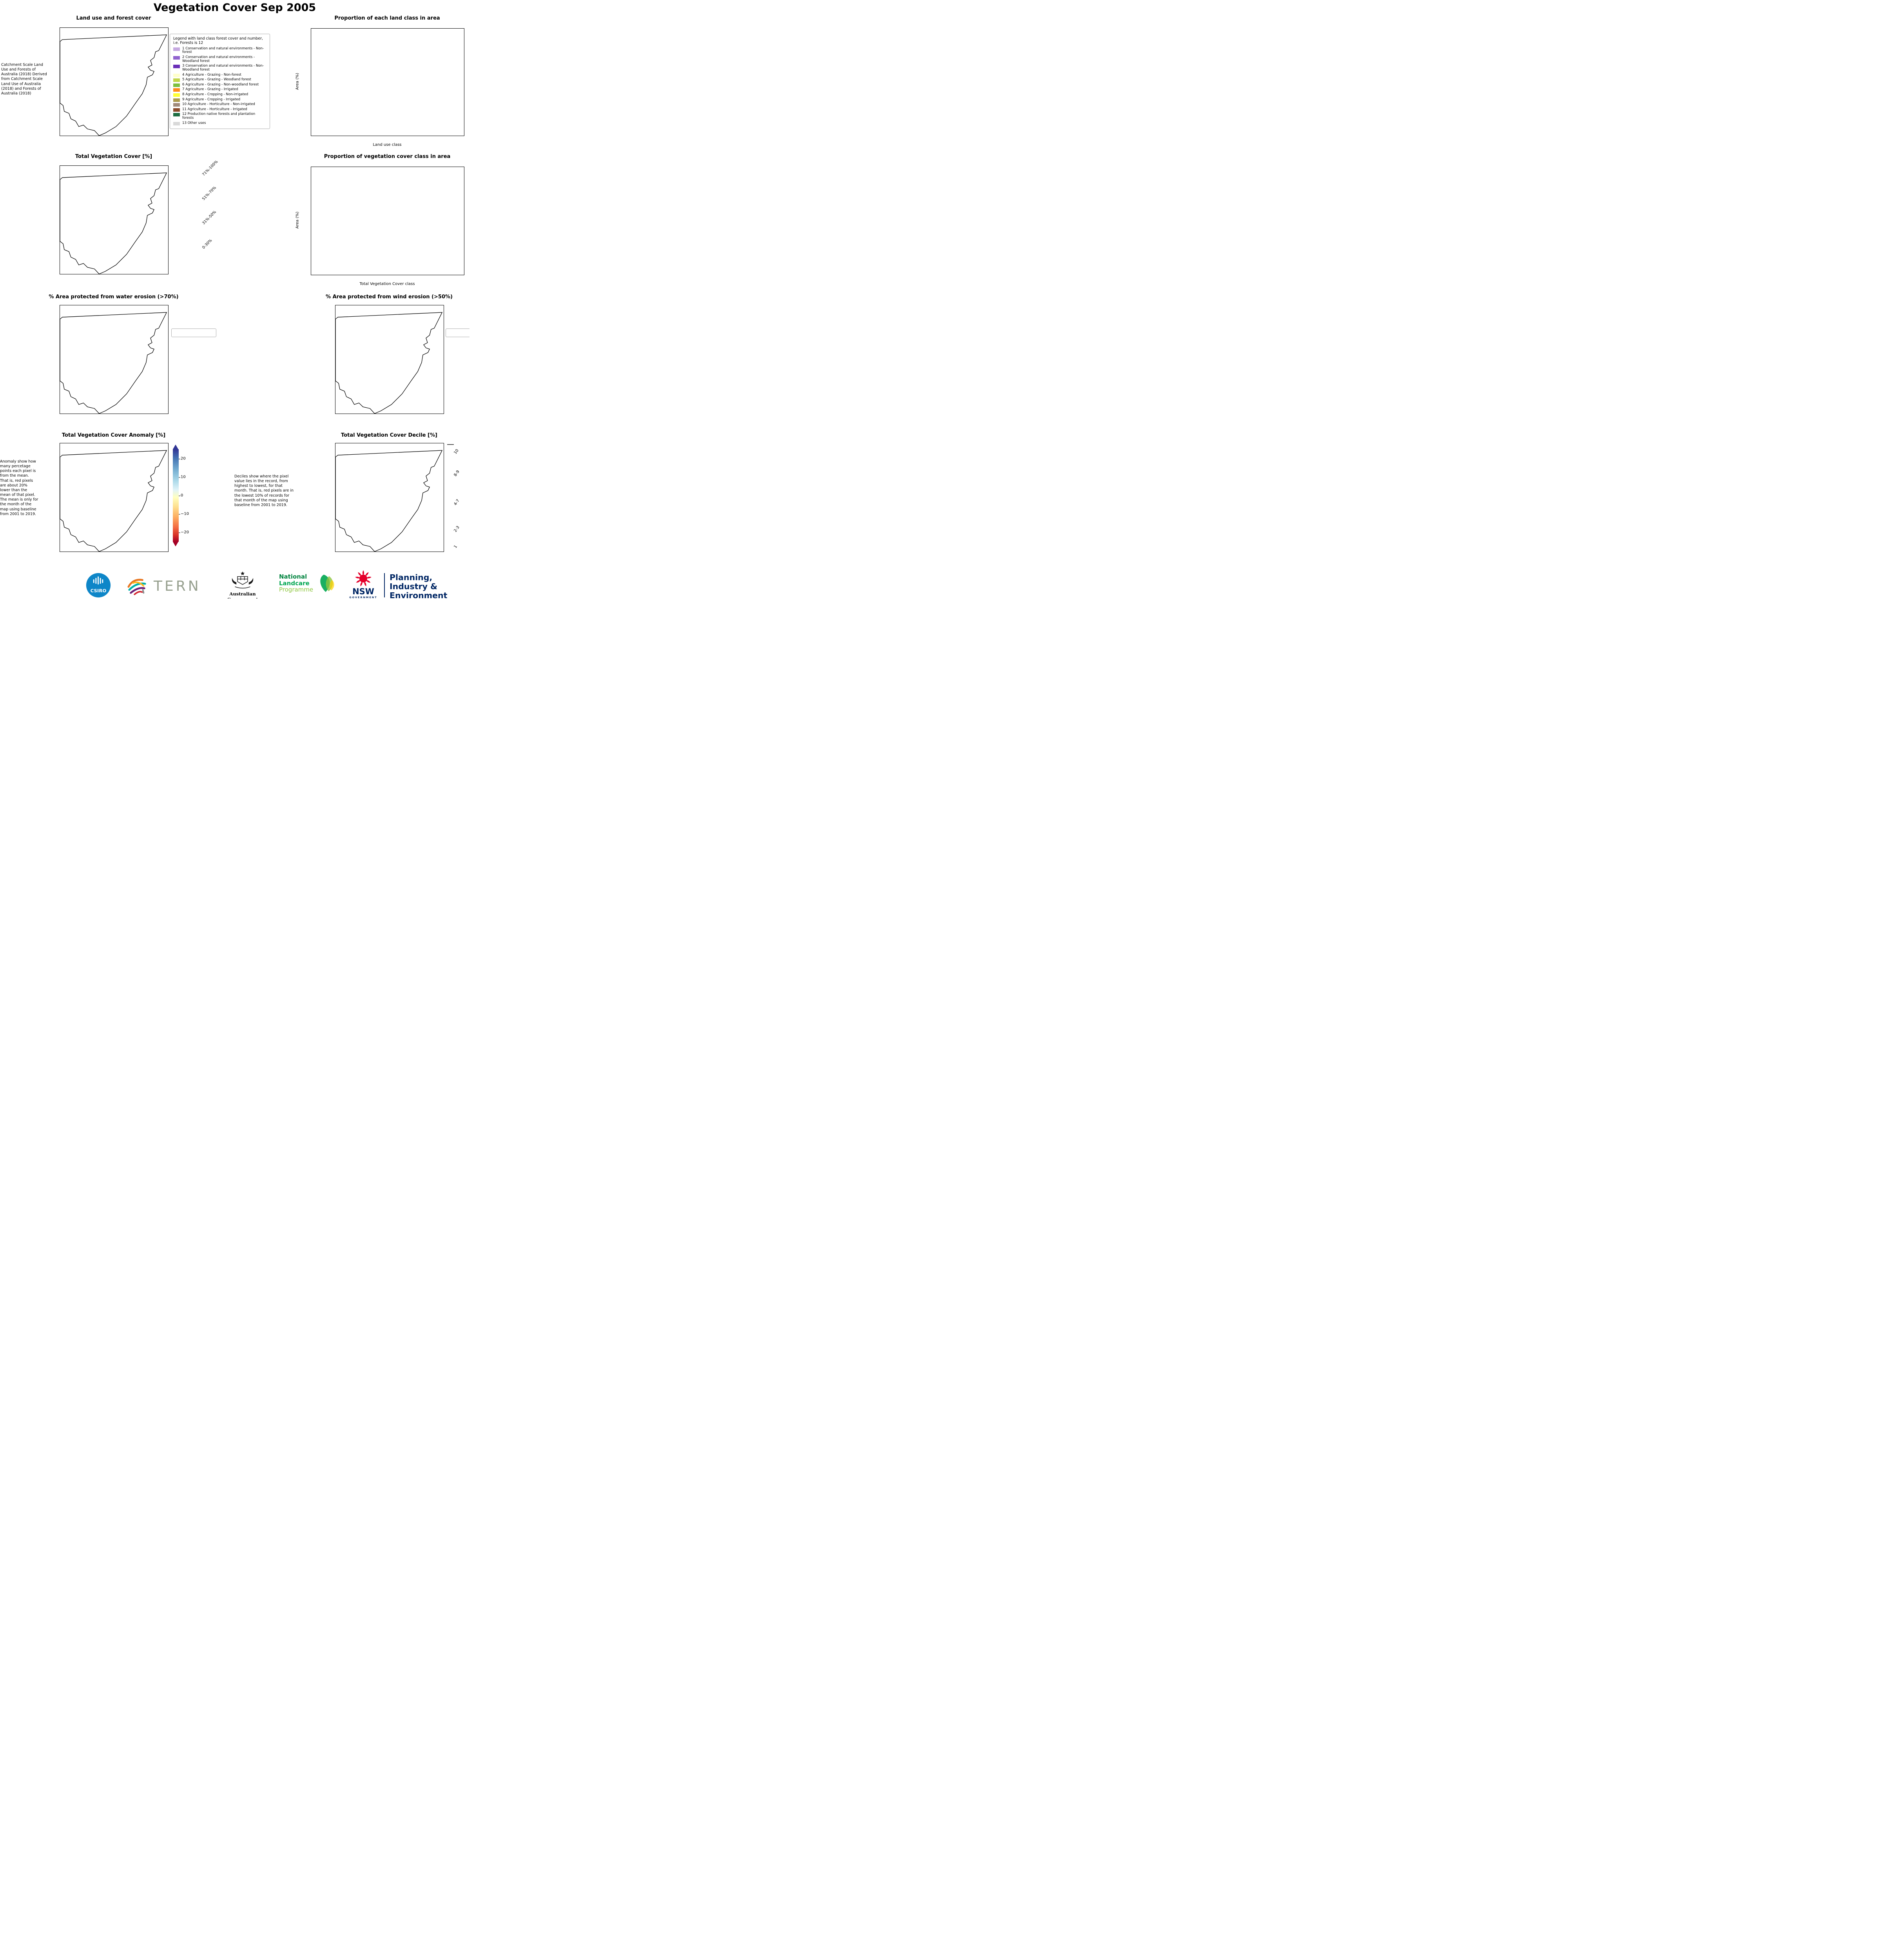 The height and width of the screenshot is (1960, 1878). Describe the element at coordinates (457, 451) in the screenshot. I see `decile-colorbar-label: 10` at that location.